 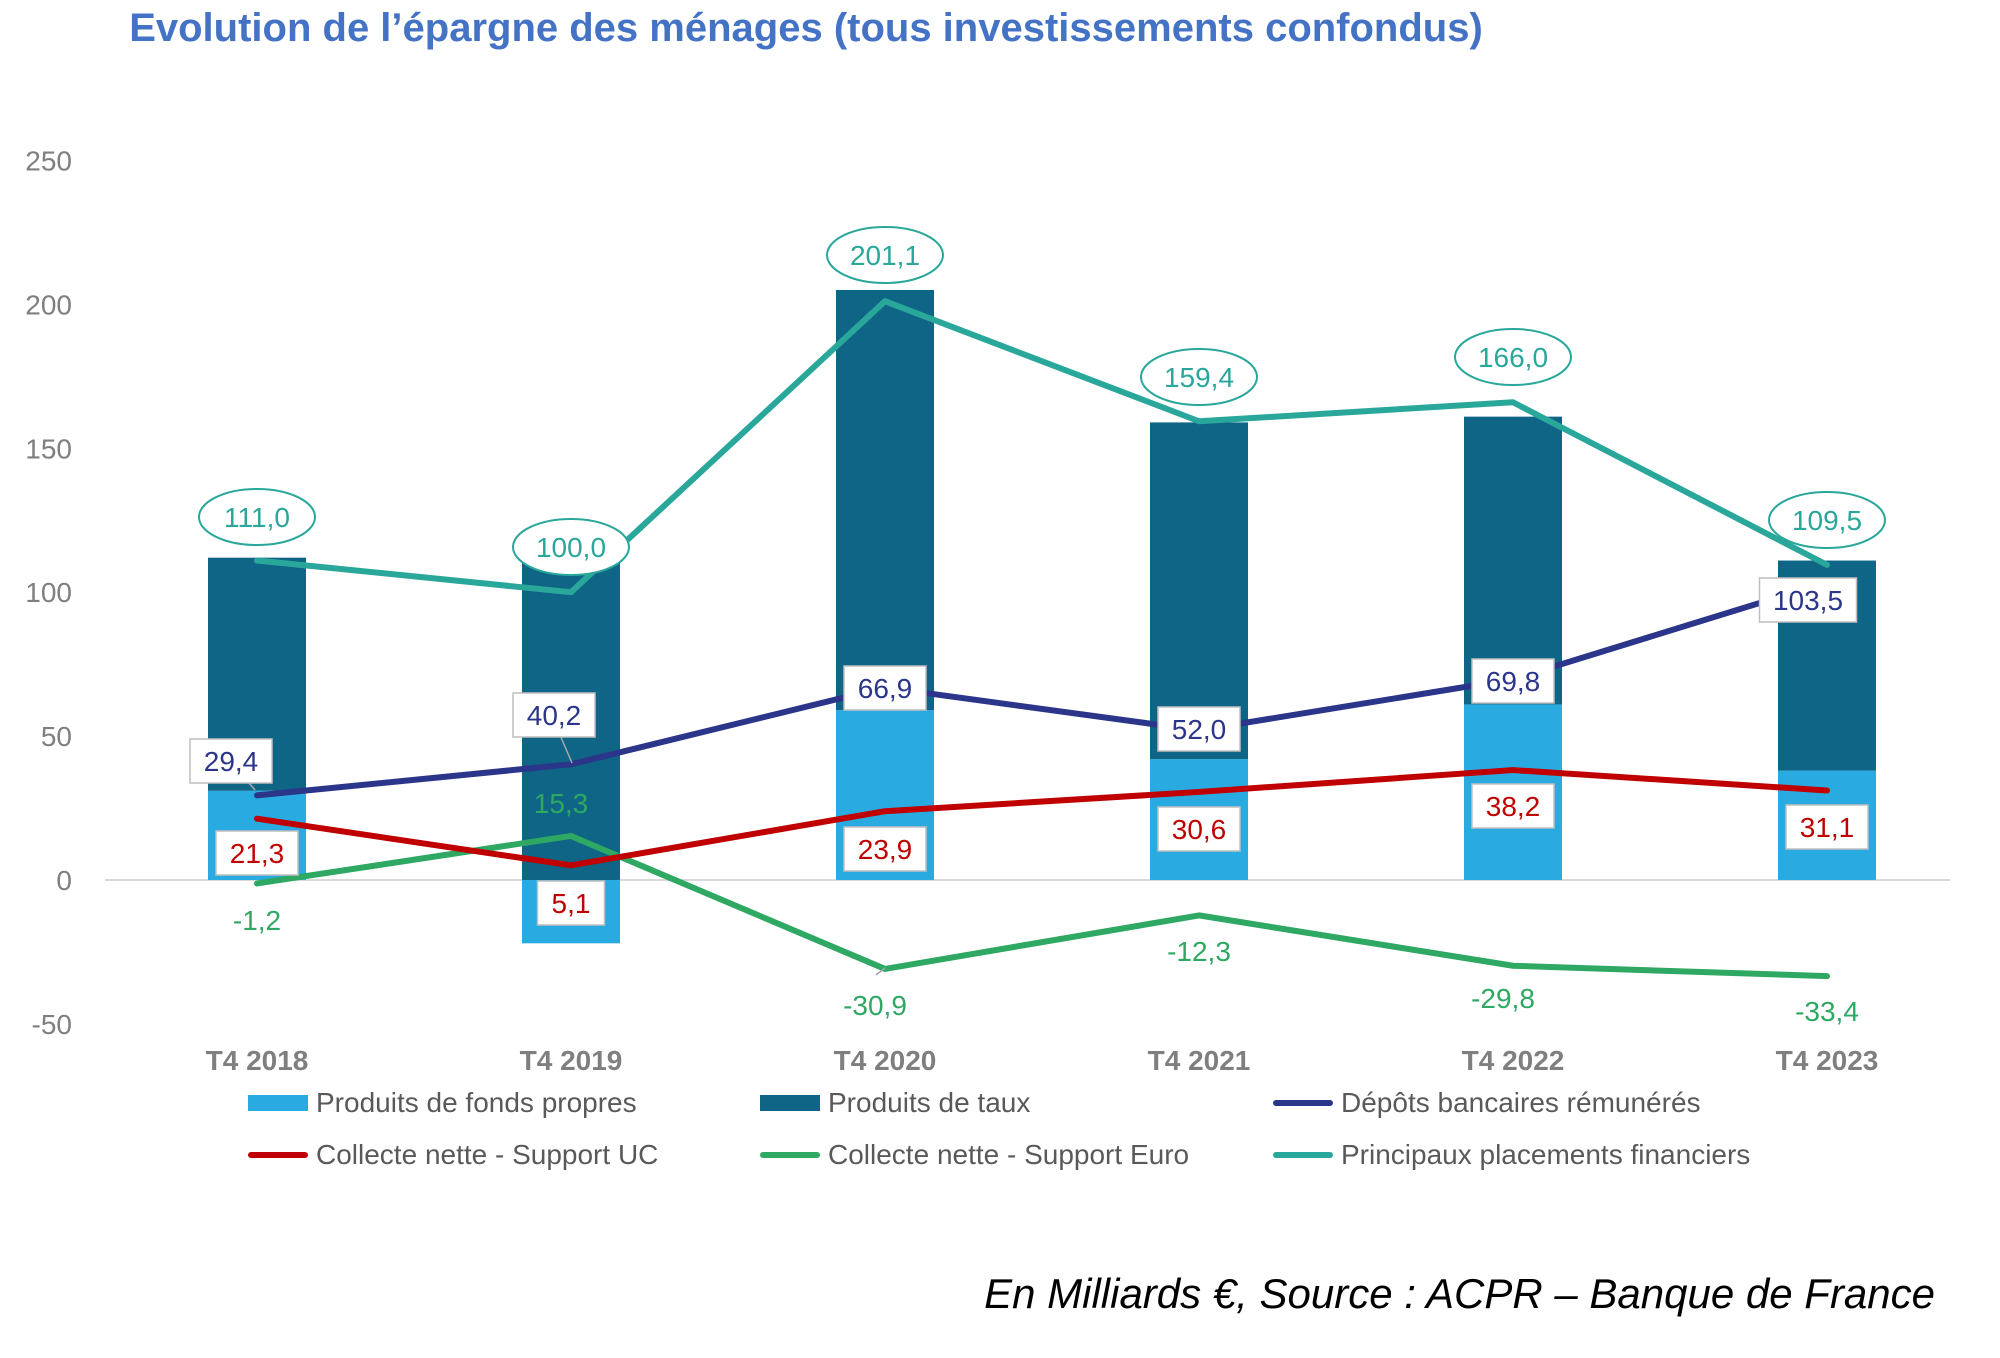 I want to click on data-label-euro: -33,4, so click(x=1827, y=1011).